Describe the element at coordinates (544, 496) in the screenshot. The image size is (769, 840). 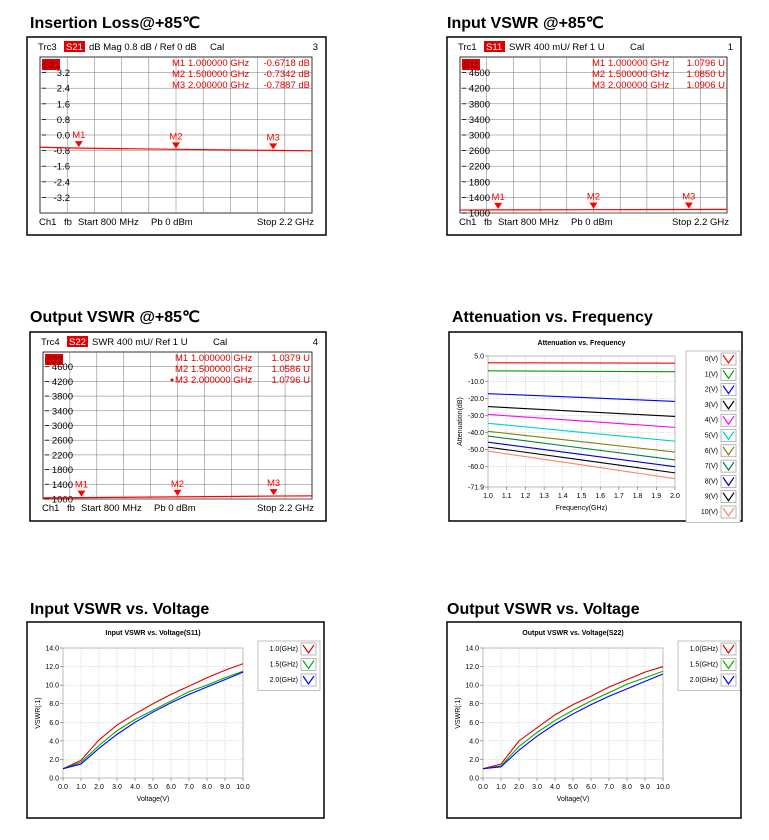
I see `x-tick-label: 1.3` at that location.